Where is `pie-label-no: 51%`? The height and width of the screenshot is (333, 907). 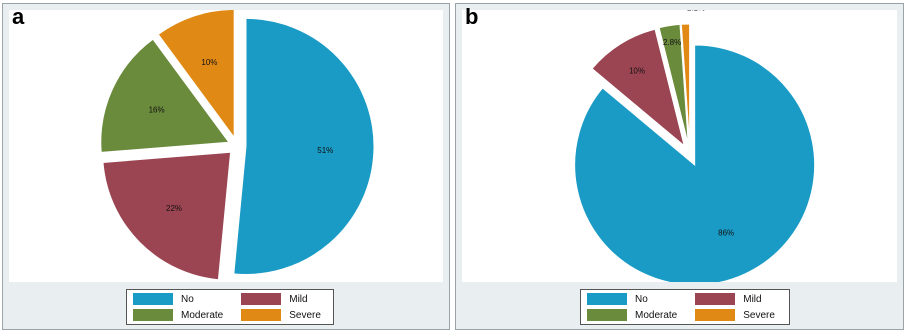
pie-label-no: 51% is located at coordinates (325, 150).